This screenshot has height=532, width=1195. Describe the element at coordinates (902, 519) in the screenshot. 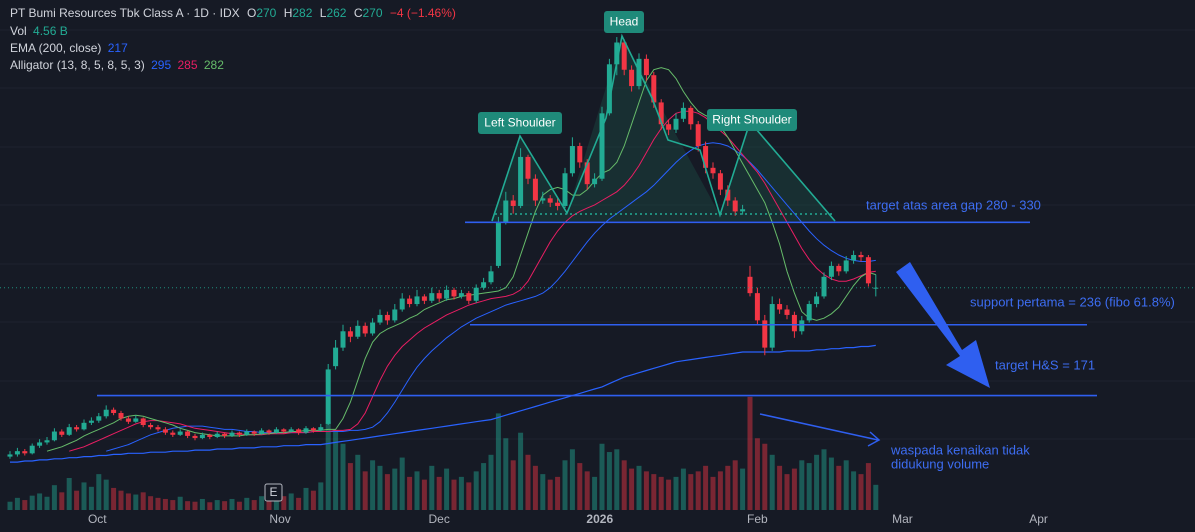

I see `x-tick-label: Mar` at that location.